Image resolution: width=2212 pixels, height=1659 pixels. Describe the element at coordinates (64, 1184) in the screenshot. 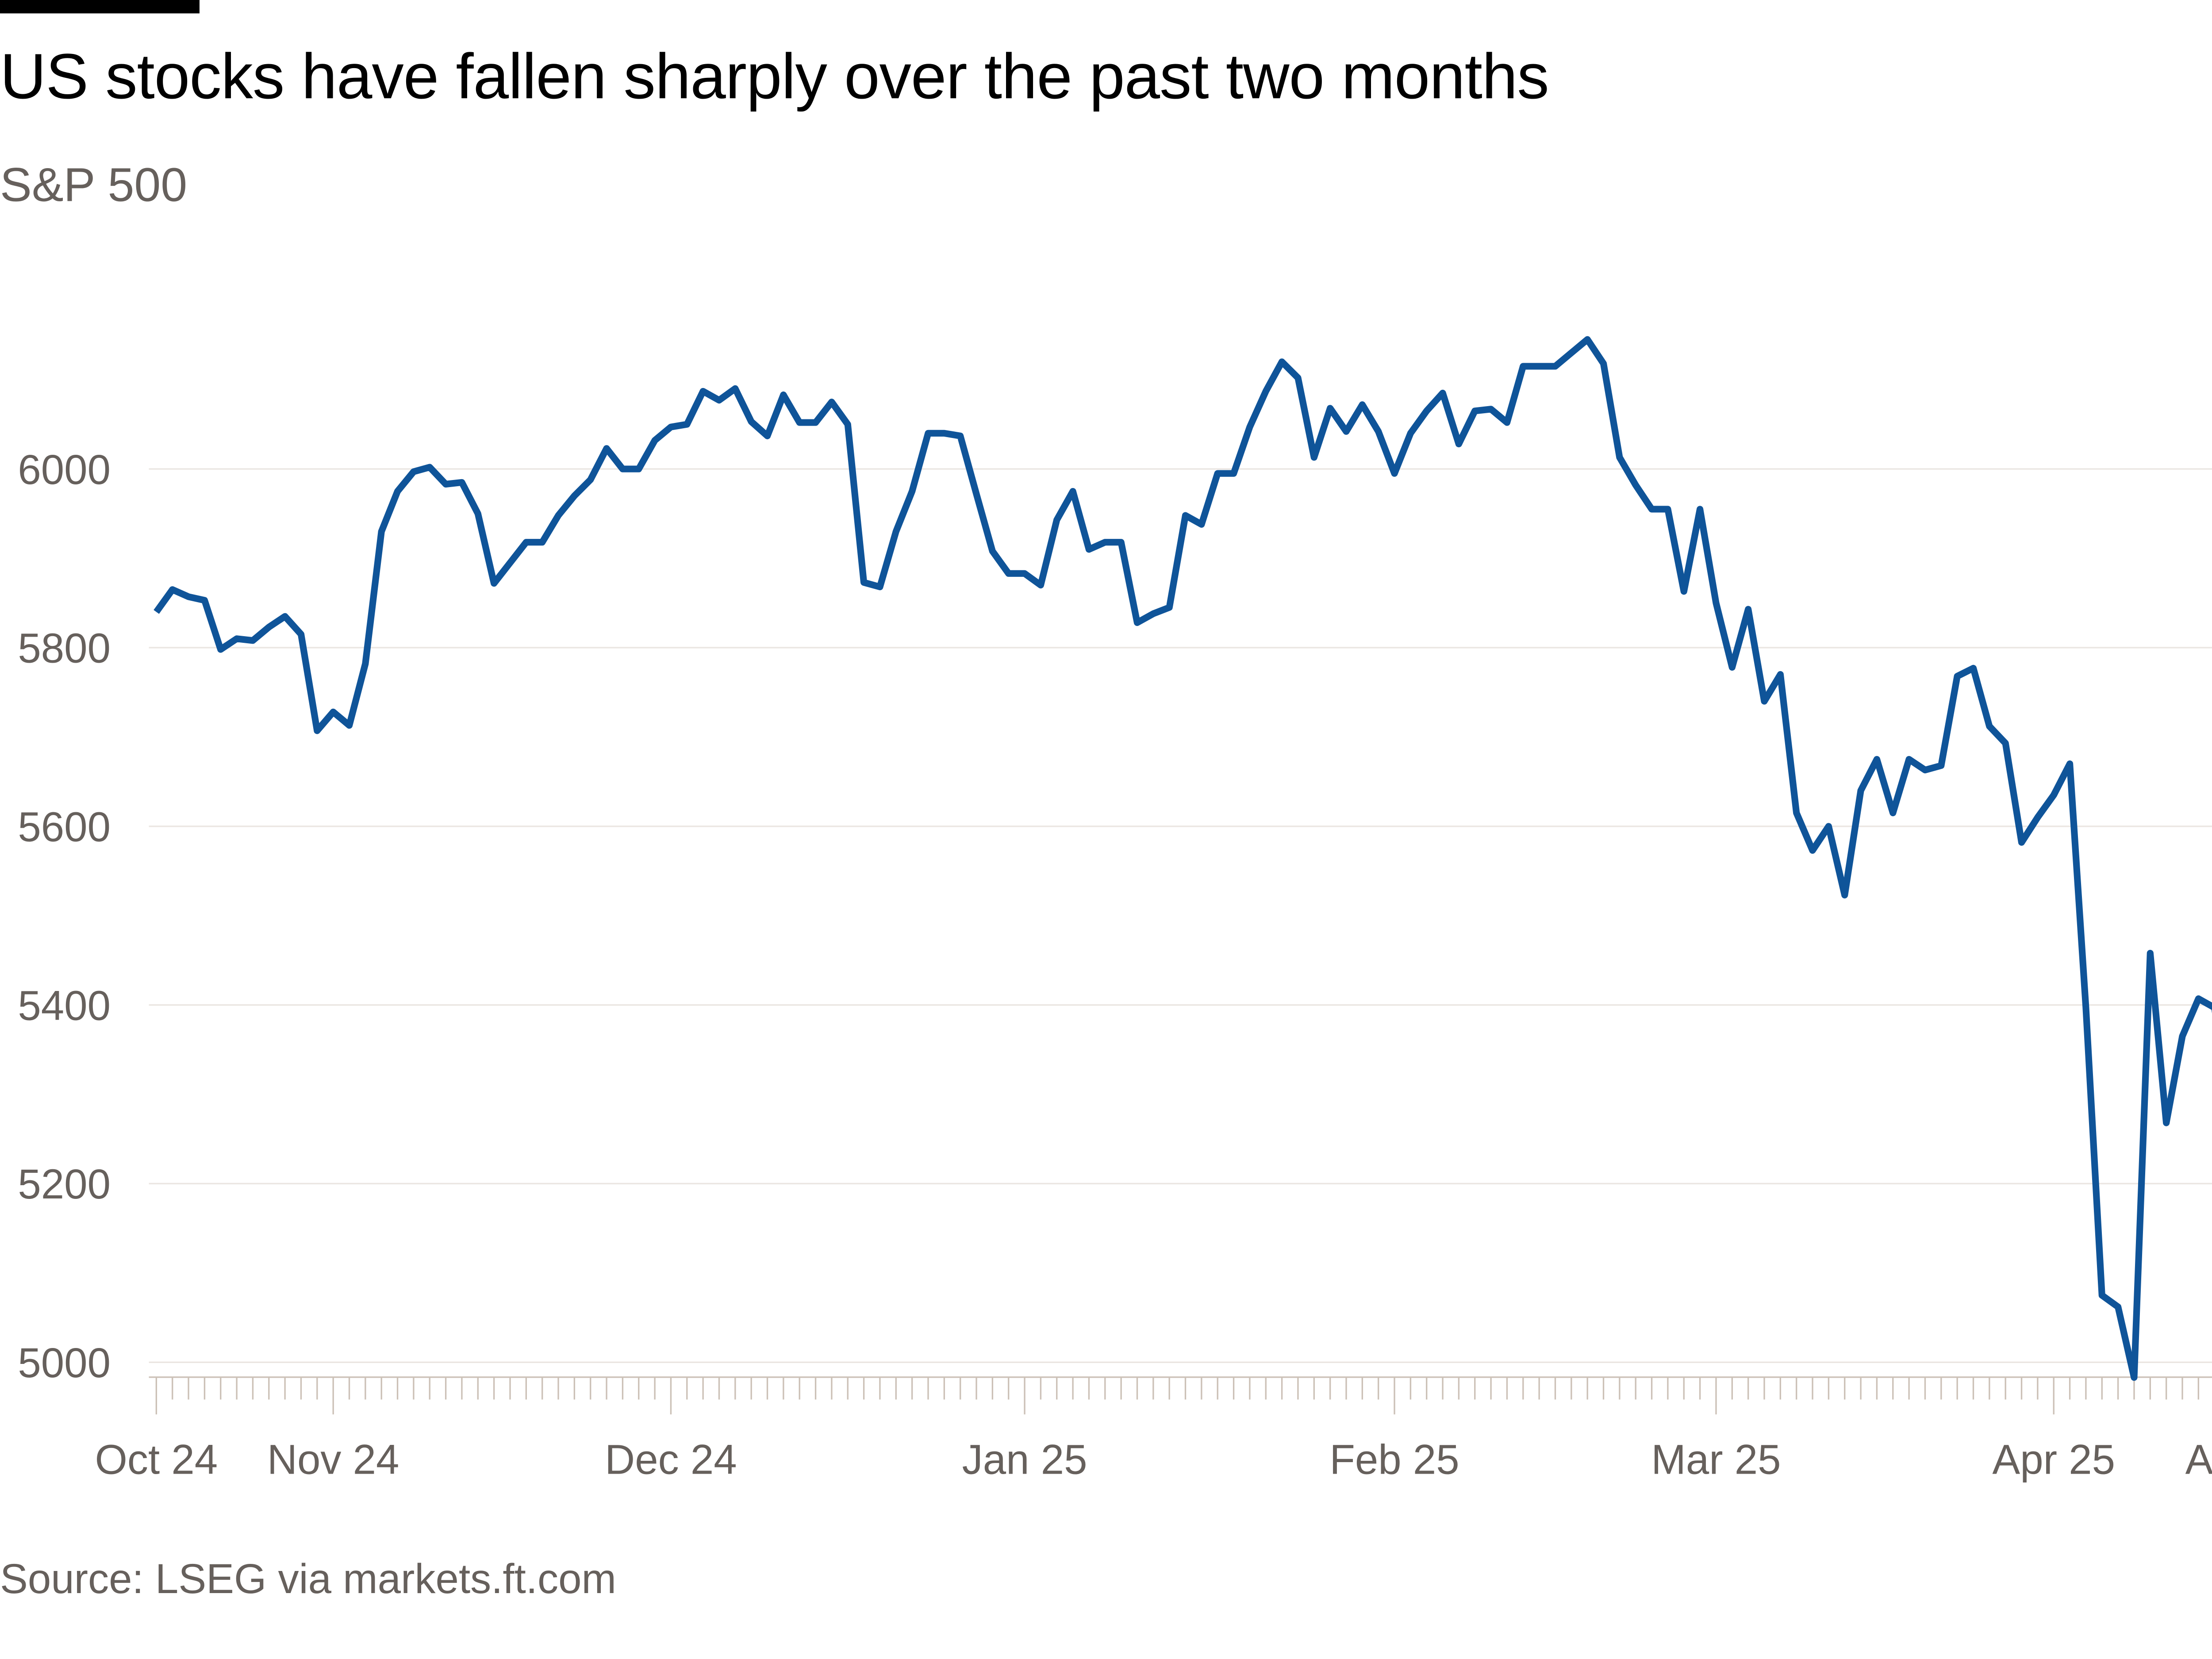

I see `y-tick-label: 5200` at that location.